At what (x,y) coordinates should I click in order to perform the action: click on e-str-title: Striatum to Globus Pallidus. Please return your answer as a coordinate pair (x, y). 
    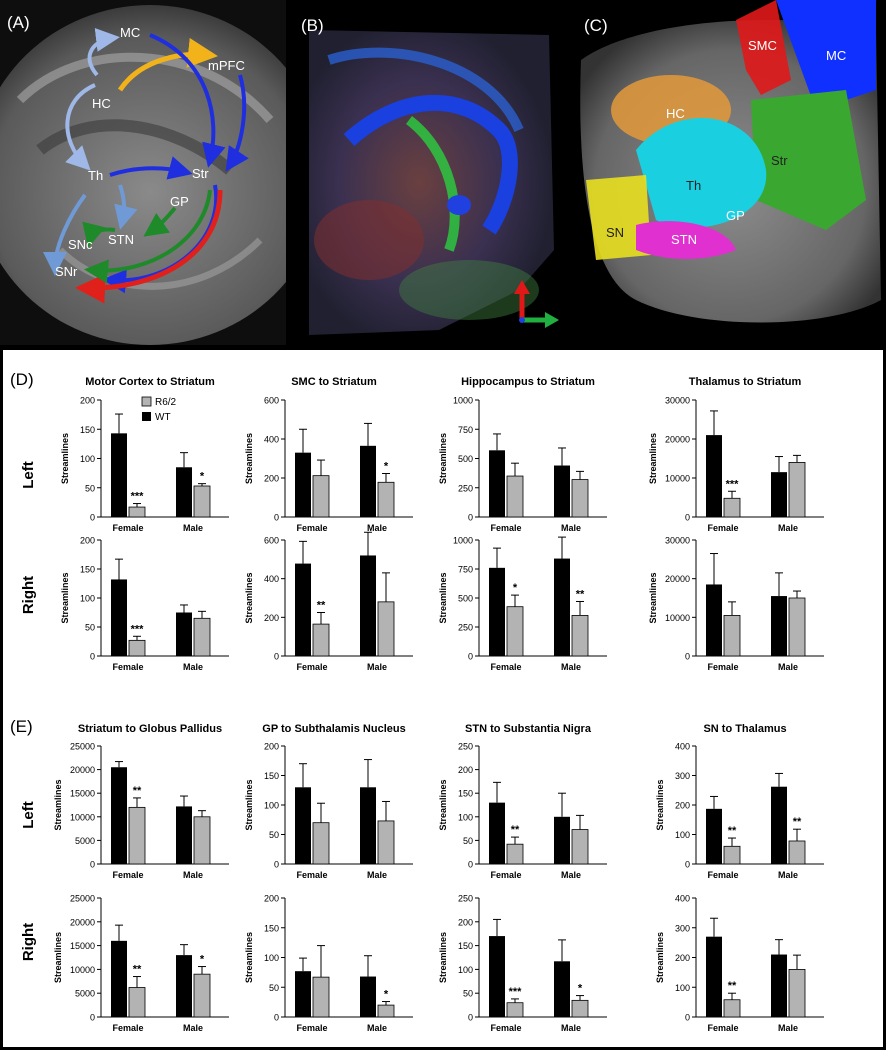
    Looking at the image, I should click on (150, 729).